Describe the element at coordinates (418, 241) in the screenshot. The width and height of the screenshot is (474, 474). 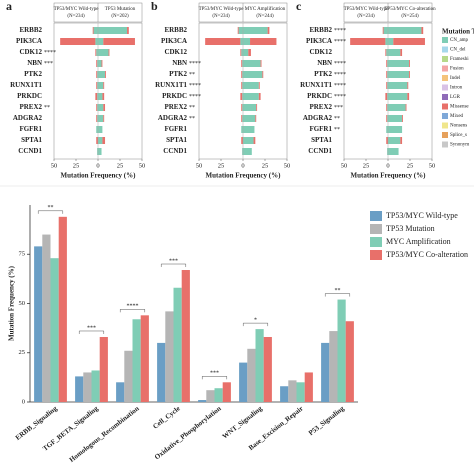
I see `legend-label: MYC Amplification` at that location.